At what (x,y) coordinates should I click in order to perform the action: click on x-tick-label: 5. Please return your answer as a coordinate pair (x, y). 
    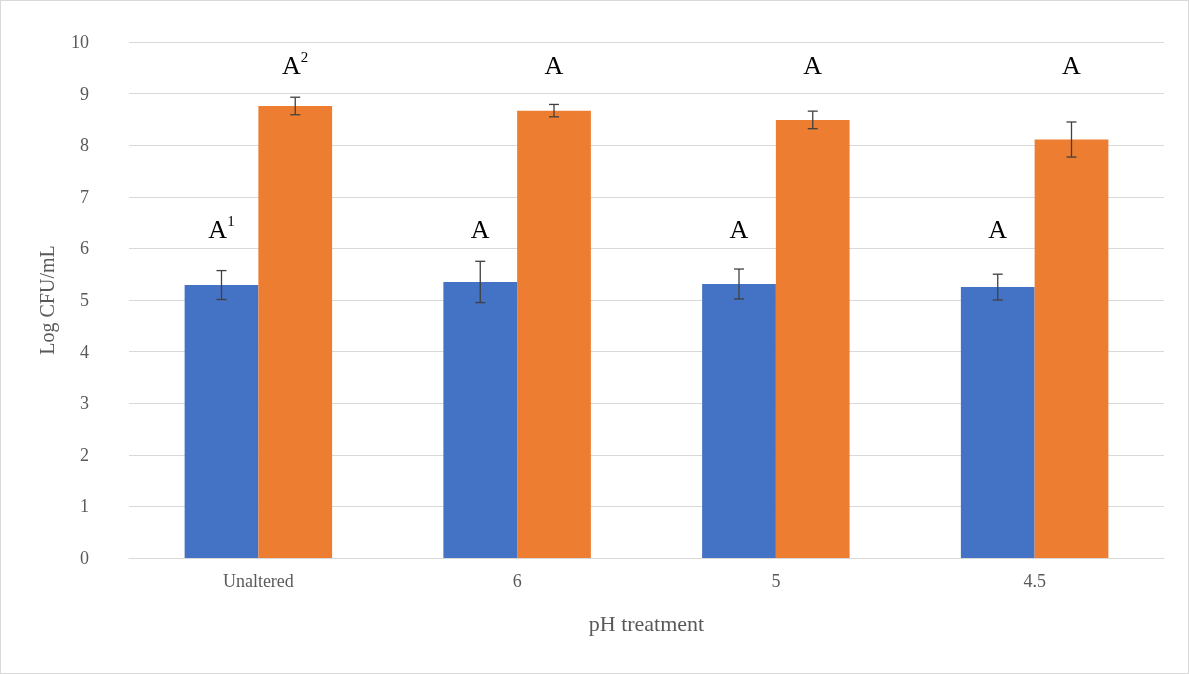
    Looking at the image, I should click on (776, 581).